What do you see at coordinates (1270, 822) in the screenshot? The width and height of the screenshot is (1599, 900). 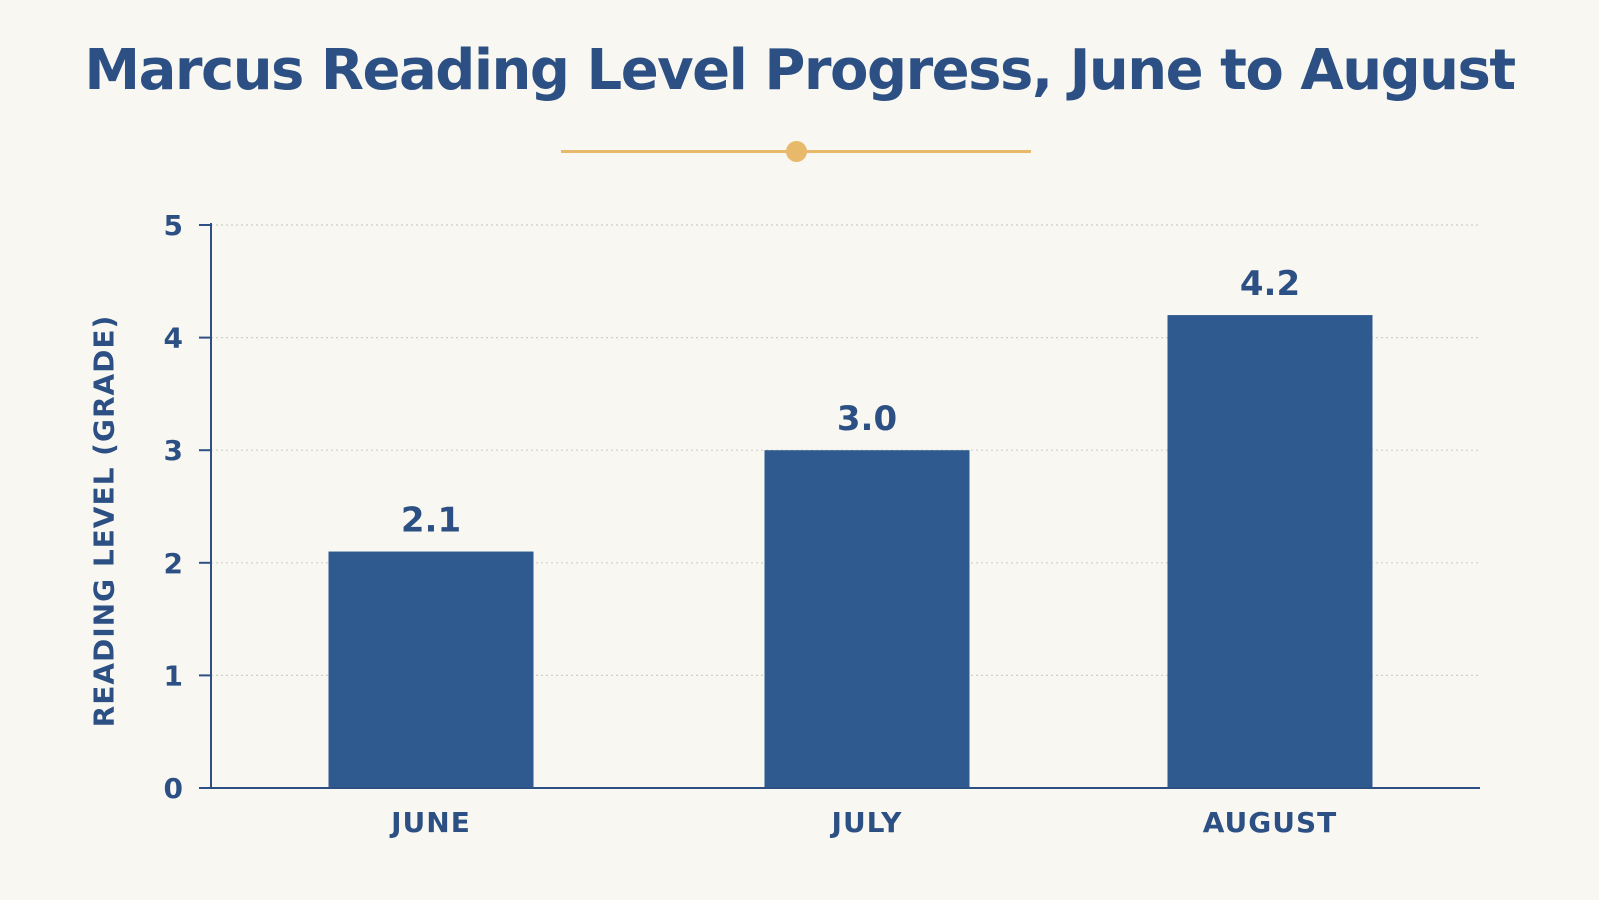 I see `x-tick-label: AUGUST` at bounding box center [1270, 822].